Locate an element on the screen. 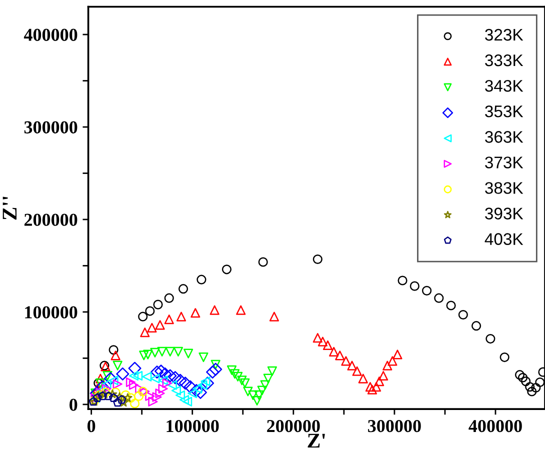 This screenshot has height=452, width=545. legend-label: 393K is located at coordinates (504, 214).